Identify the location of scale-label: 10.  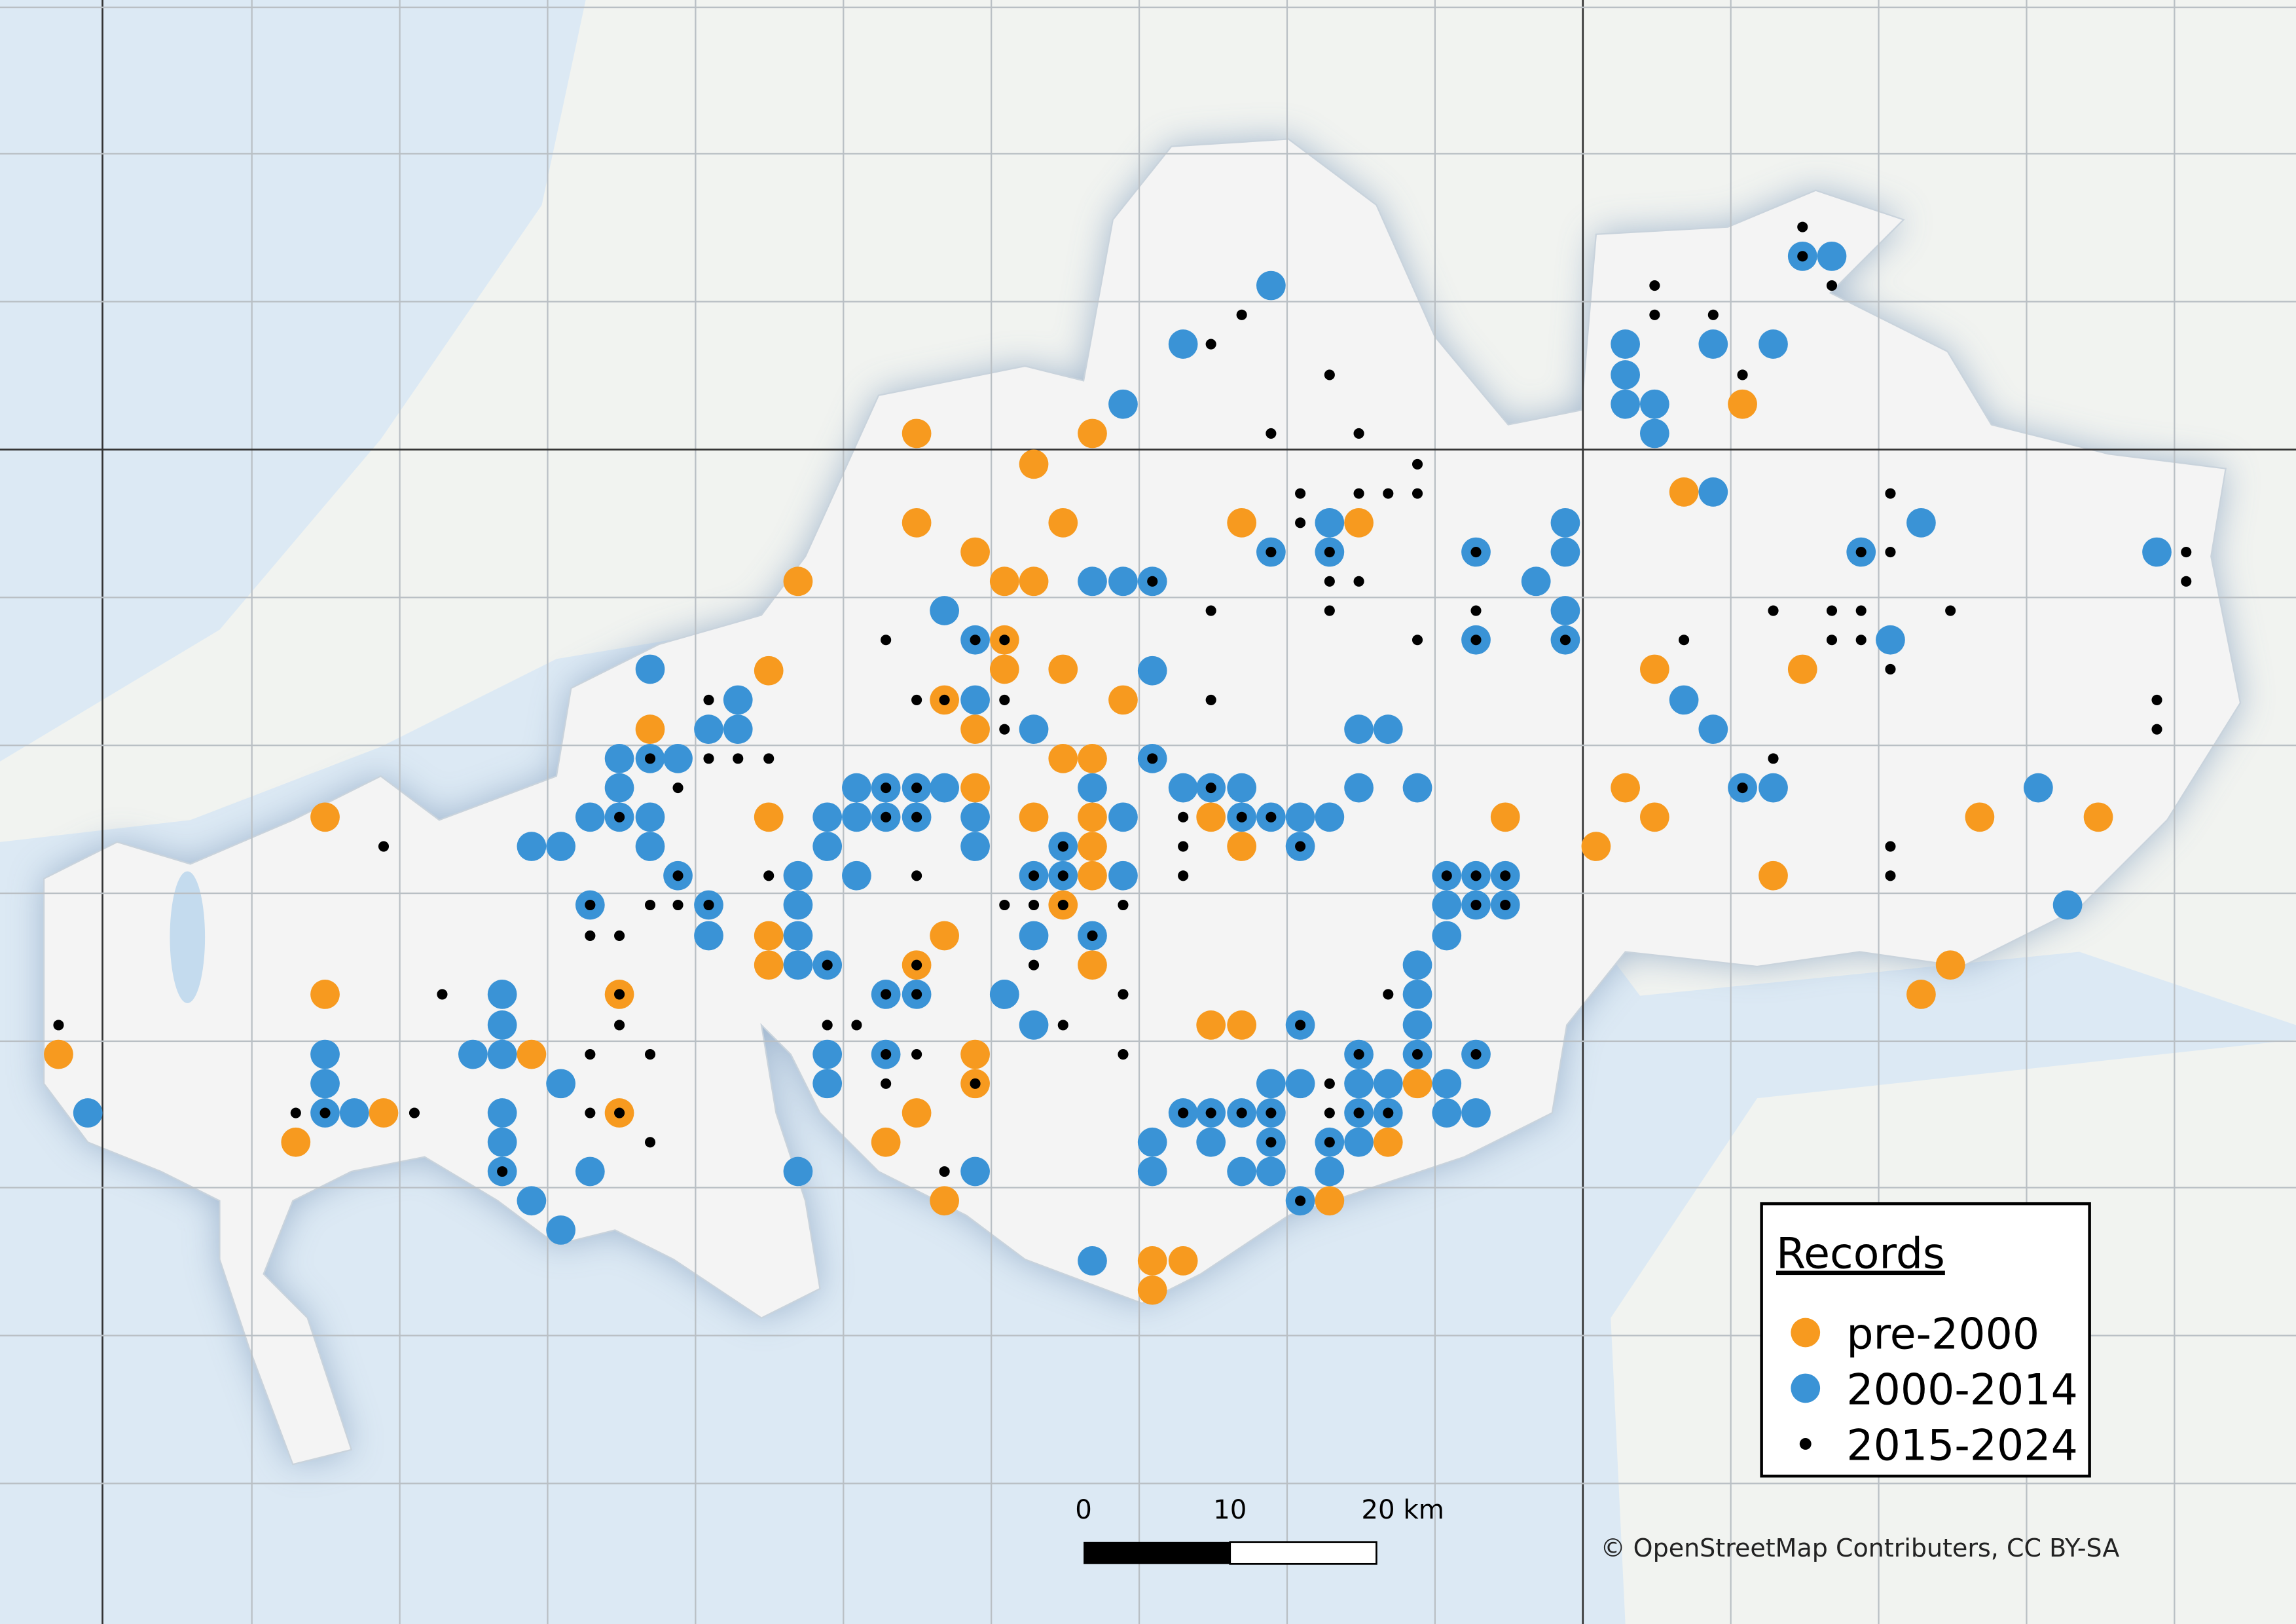
(1230, 1510).